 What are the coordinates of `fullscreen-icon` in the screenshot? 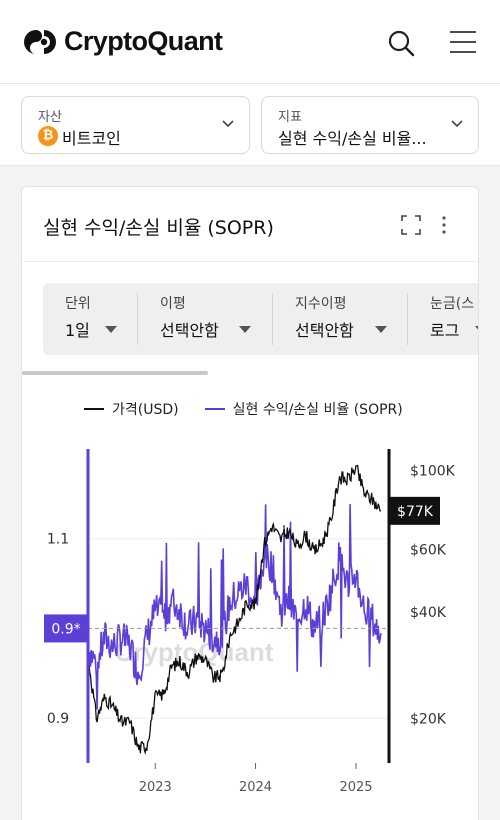 It's located at (411, 225).